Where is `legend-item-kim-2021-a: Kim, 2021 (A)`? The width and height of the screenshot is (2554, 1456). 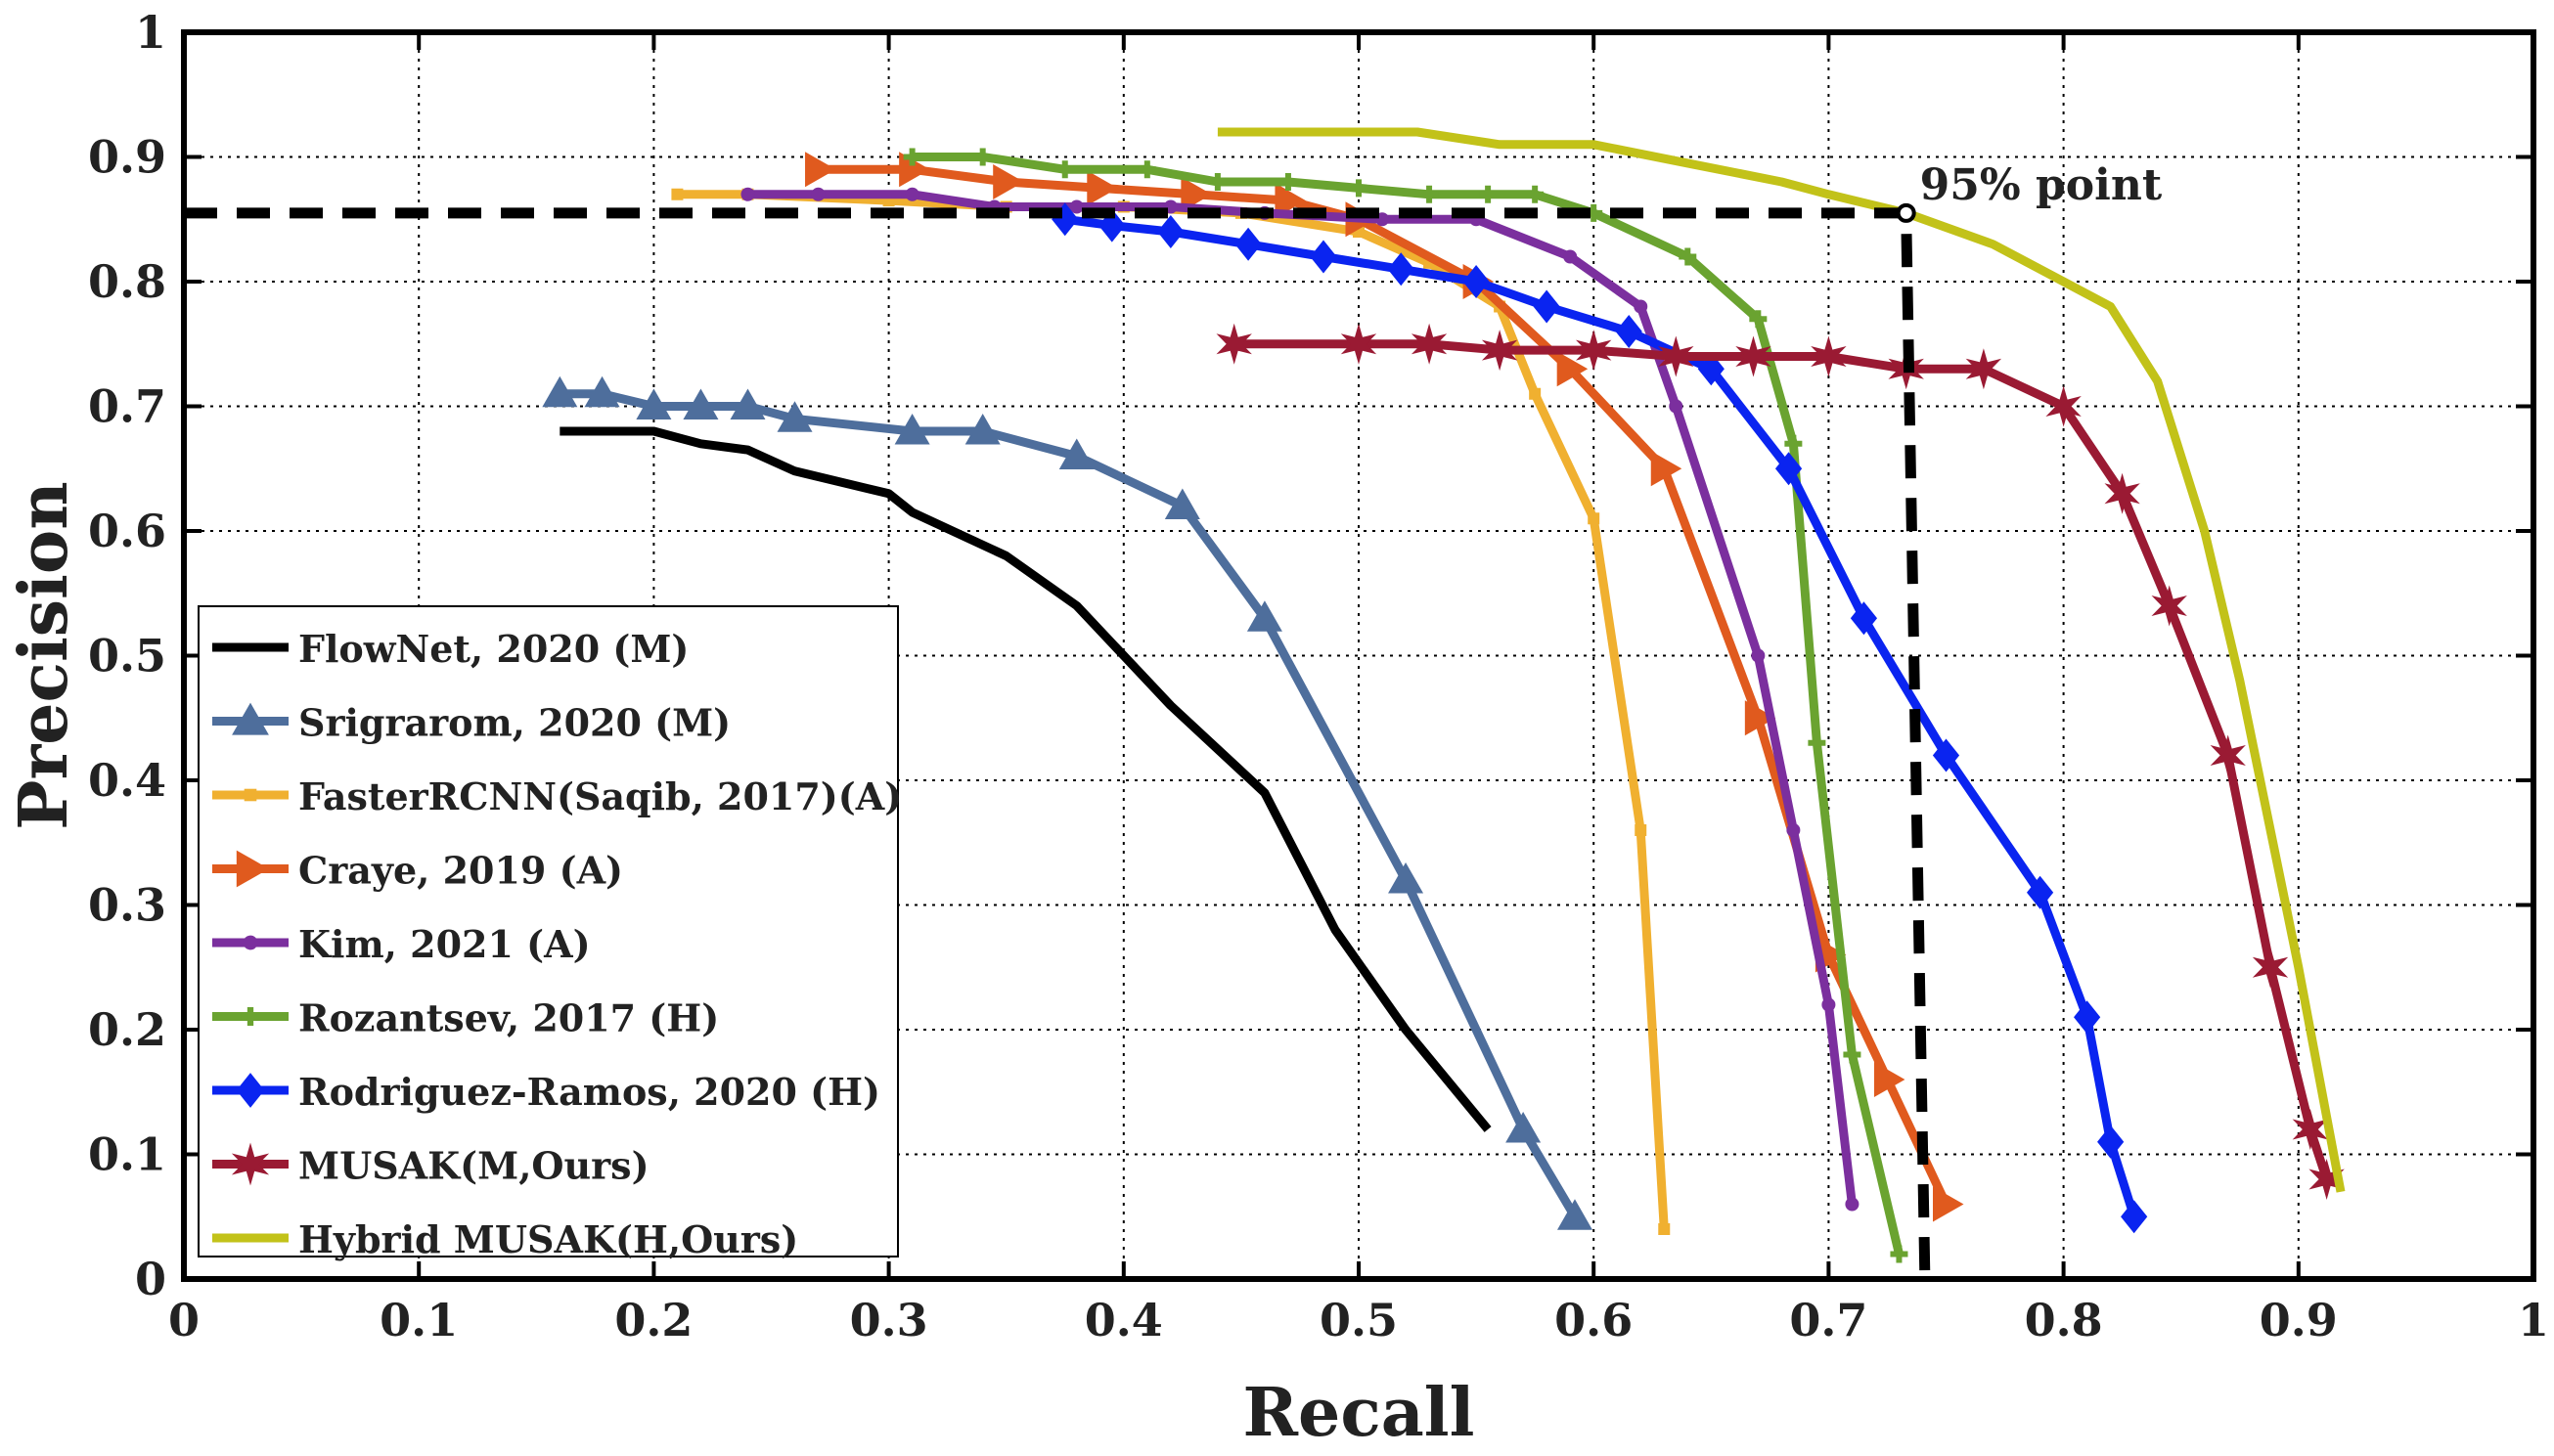 legend-item-kim-2021-a: Kim, 2021 (A) is located at coordinates (402, 944).